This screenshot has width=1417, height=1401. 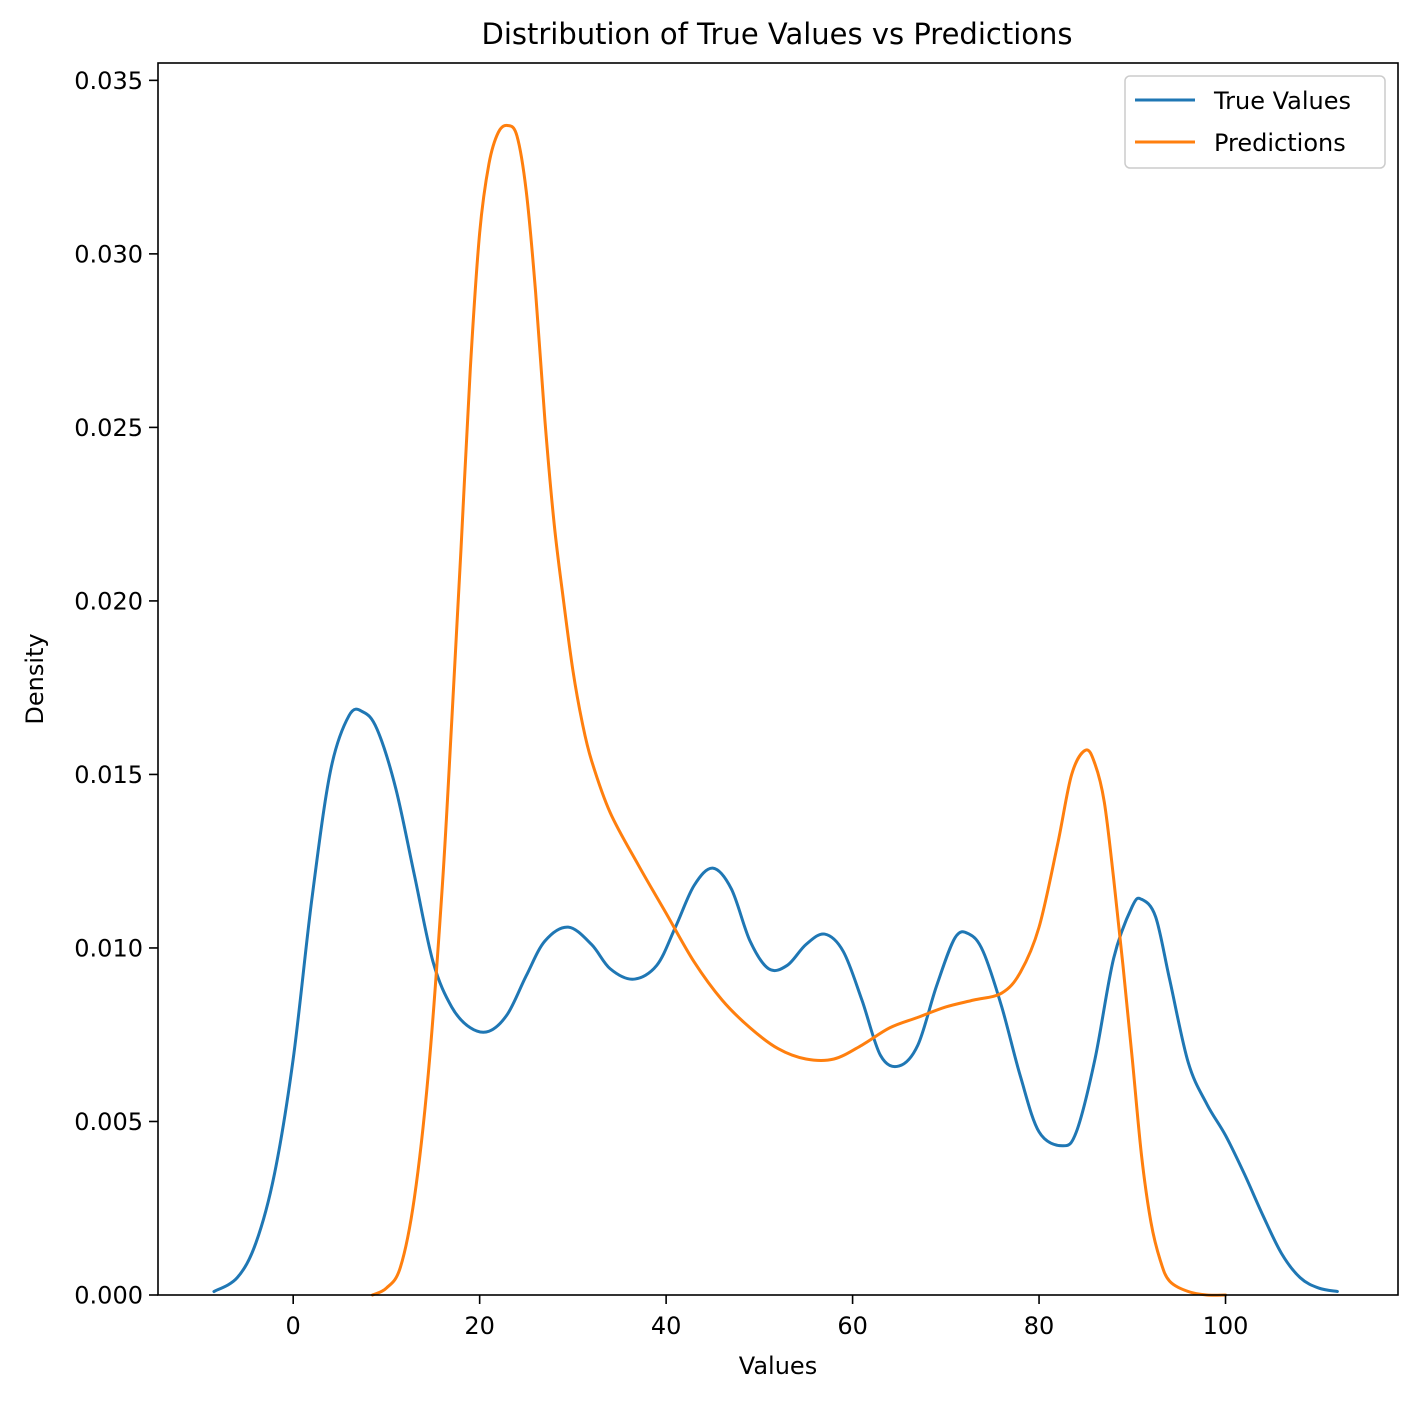 I want to click on x-tick-label: 80, so click(x=1039, y=1326).